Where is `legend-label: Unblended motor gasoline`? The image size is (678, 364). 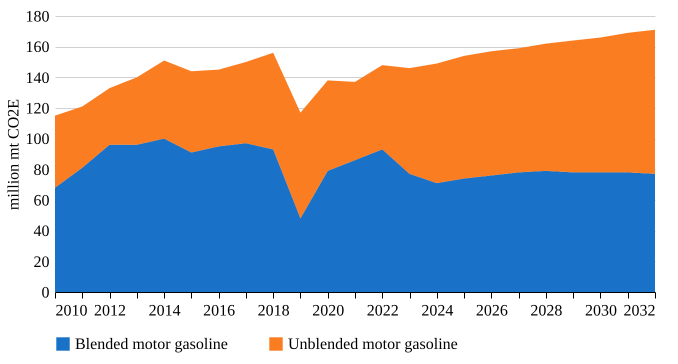
legend-label: Unblended motor gasoline is located at coordinates (373, 344).